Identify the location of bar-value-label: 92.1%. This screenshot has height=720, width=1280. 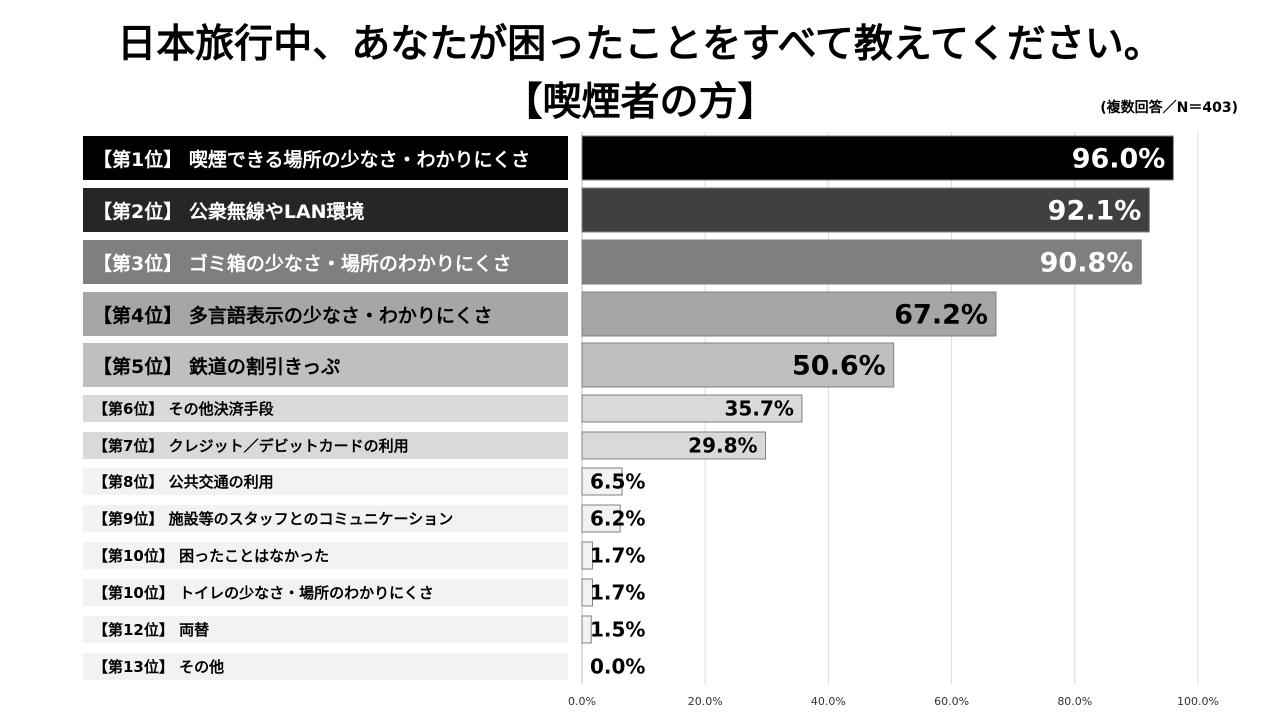
(1095, 211).